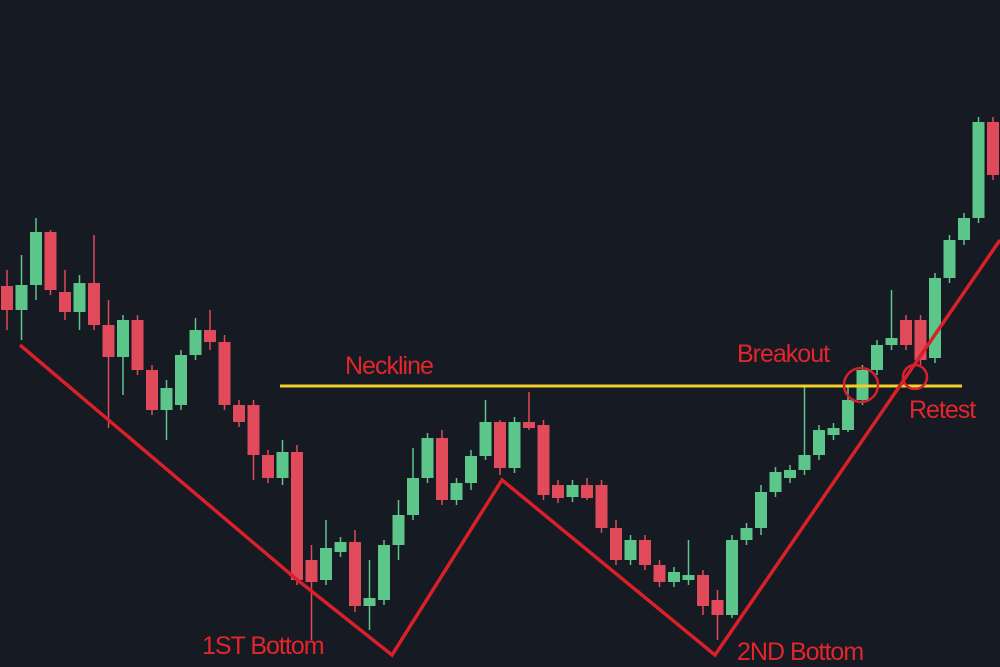 This screenshot has width=1000, height=667. What do you see at coordinates (942, 410) in the screenshot?
I see `annotation: Retest` at bounding box center [942, 410].